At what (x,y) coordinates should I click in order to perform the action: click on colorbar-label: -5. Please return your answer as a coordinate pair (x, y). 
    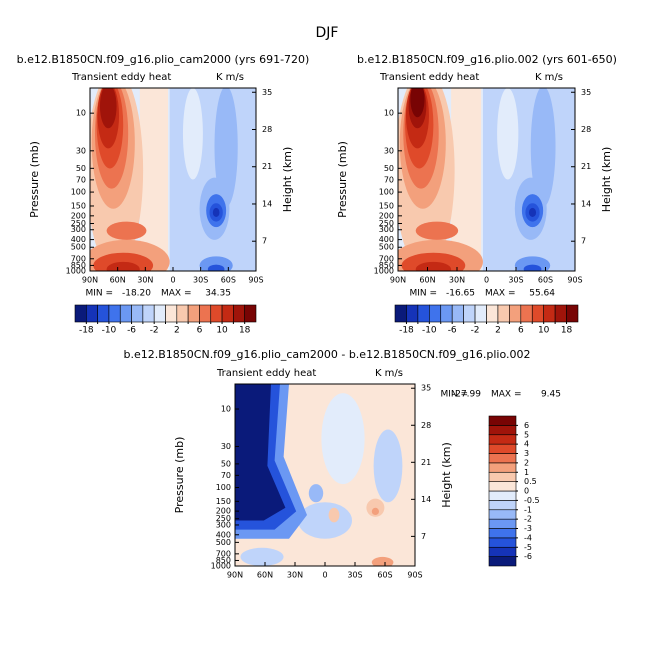
    Looking at the image, I should click on (528, 547).